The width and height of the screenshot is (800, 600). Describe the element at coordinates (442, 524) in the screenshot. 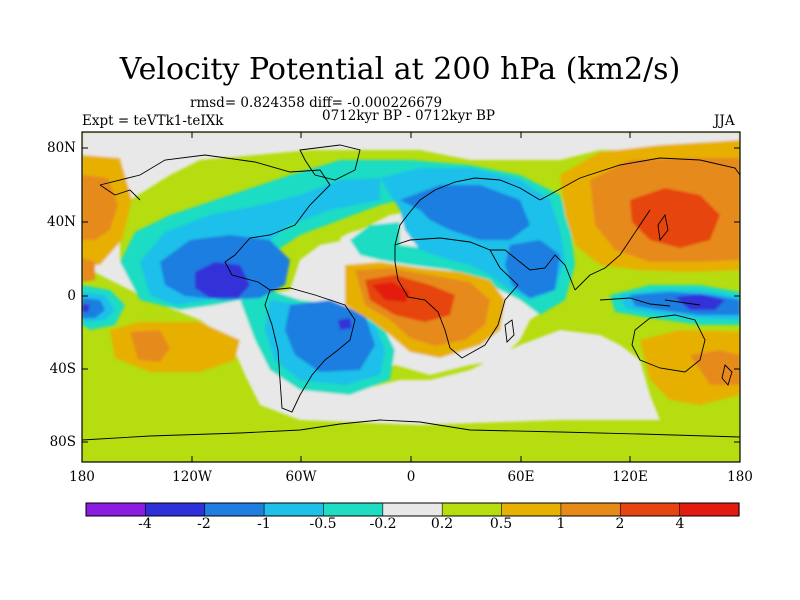

I see `colorbar-label: 0.2` at that location.